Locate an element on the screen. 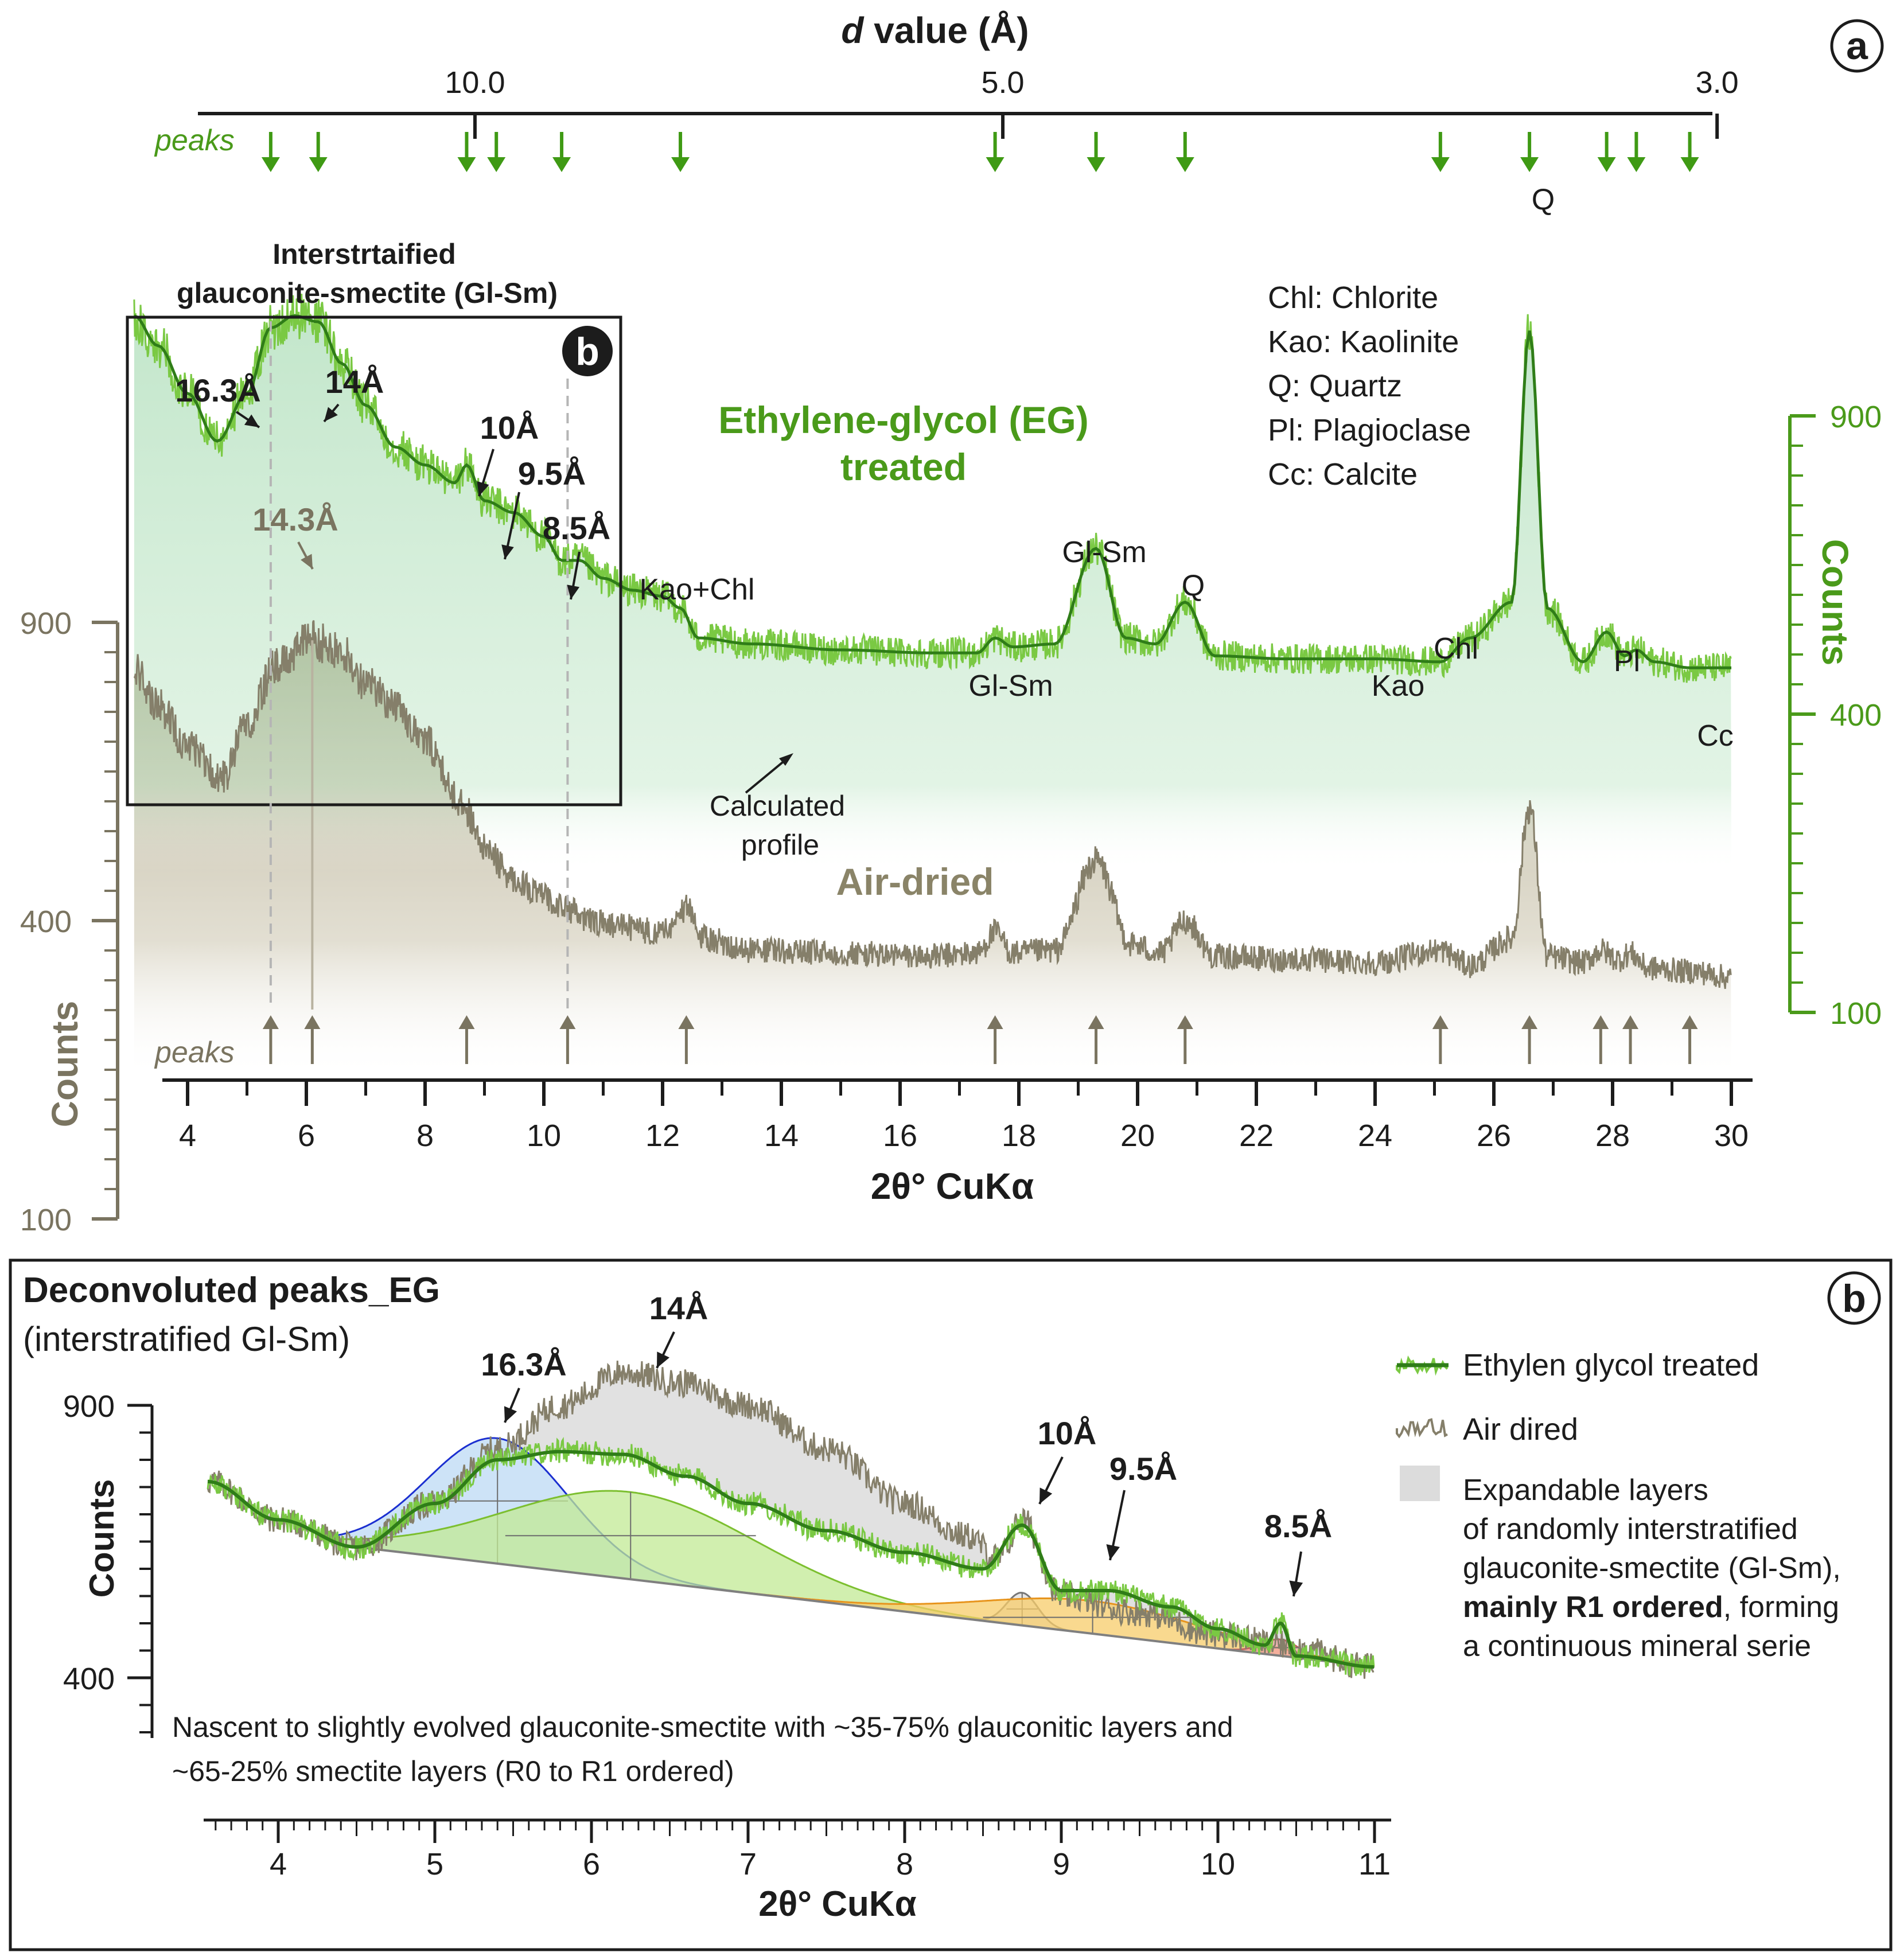 The width and height of the screenshot is (1900, 1960). eg-series-label: Ethylene-glycol (EG) is located at coordinates (903, 420).